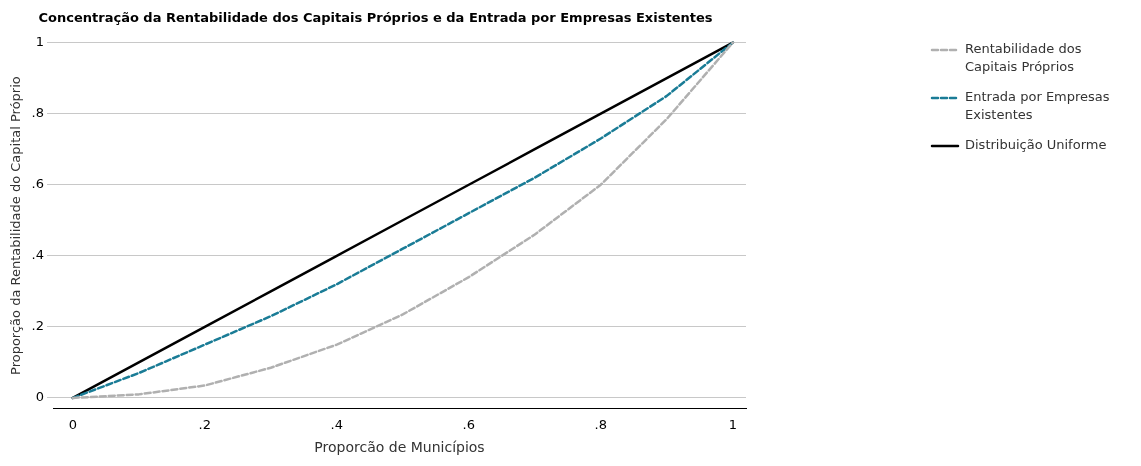 The width and height of the screenshot is (1141, 466). I want to click on y-tick-label: .8, so click(37, 113).